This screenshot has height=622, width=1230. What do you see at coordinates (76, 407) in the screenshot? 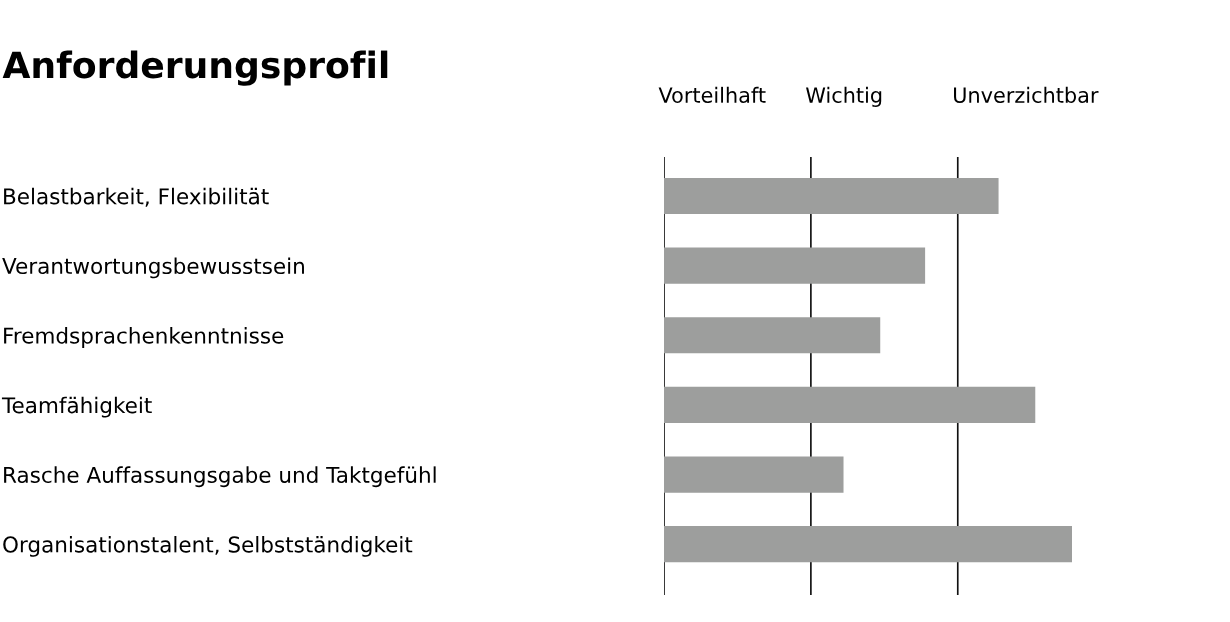
I see `y-tick-label: Teamfähigkeit` at bounding box center [76, 407].